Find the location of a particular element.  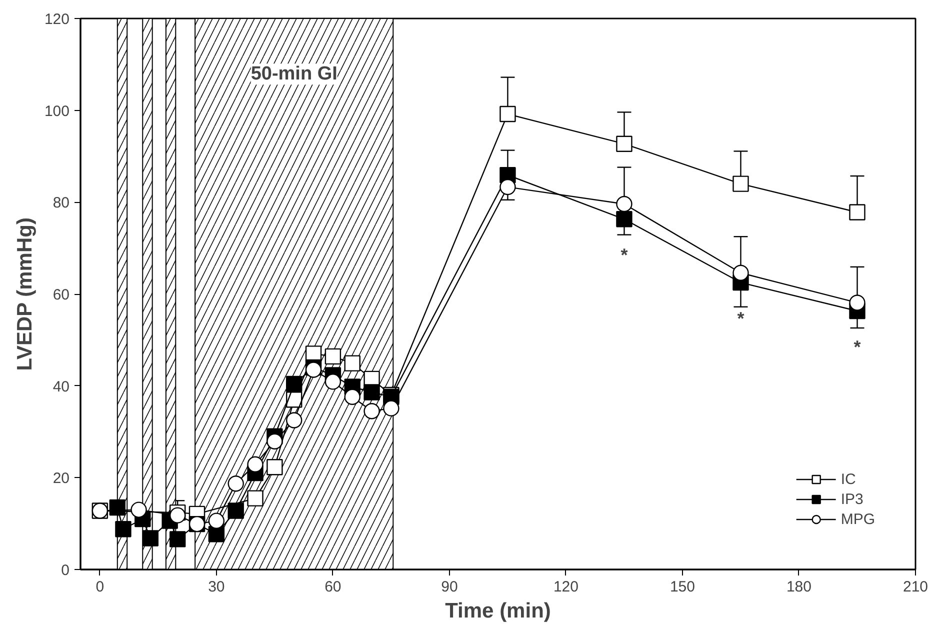

x-tick-label: 180 is located at coordinates (799, 587).